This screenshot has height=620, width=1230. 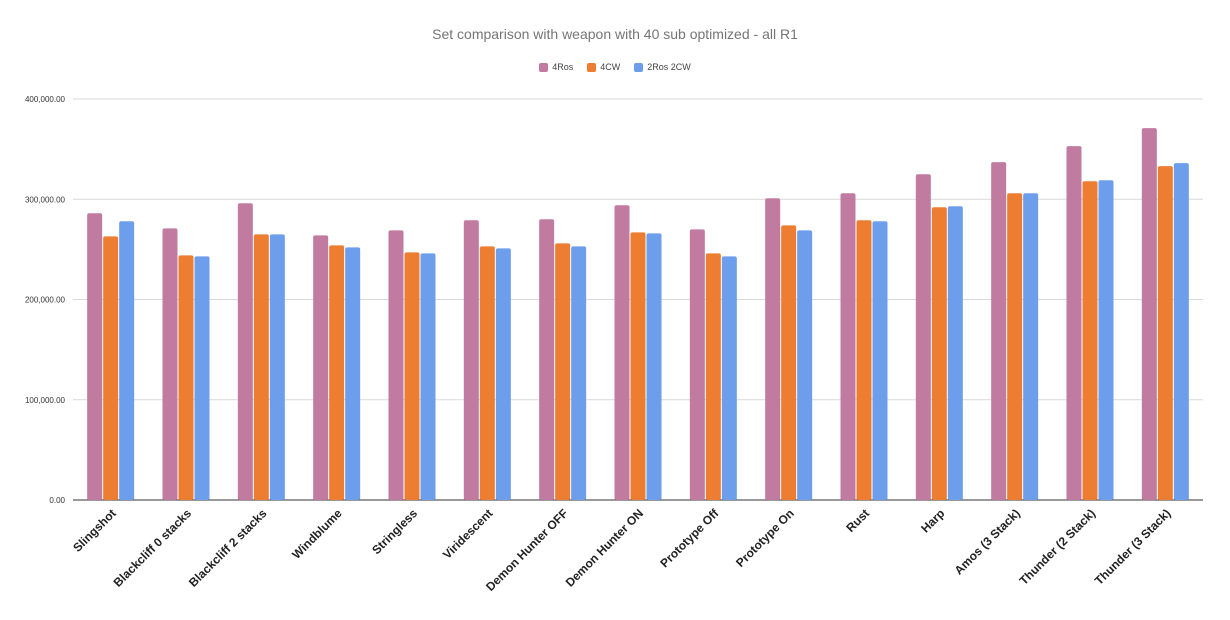 What do you see at coordinates (45, 99) in the screenshot?
I see `y-tick-label: 400,000.00` at bounding box center [45, 99].